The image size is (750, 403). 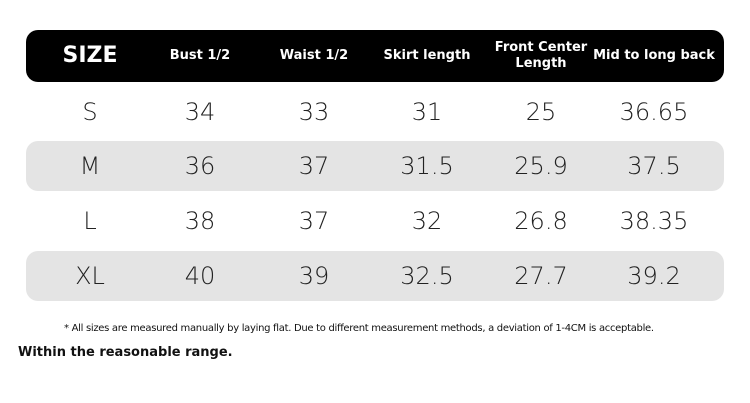 I want to click on table-cell: 34, so click(x=200, y=112).